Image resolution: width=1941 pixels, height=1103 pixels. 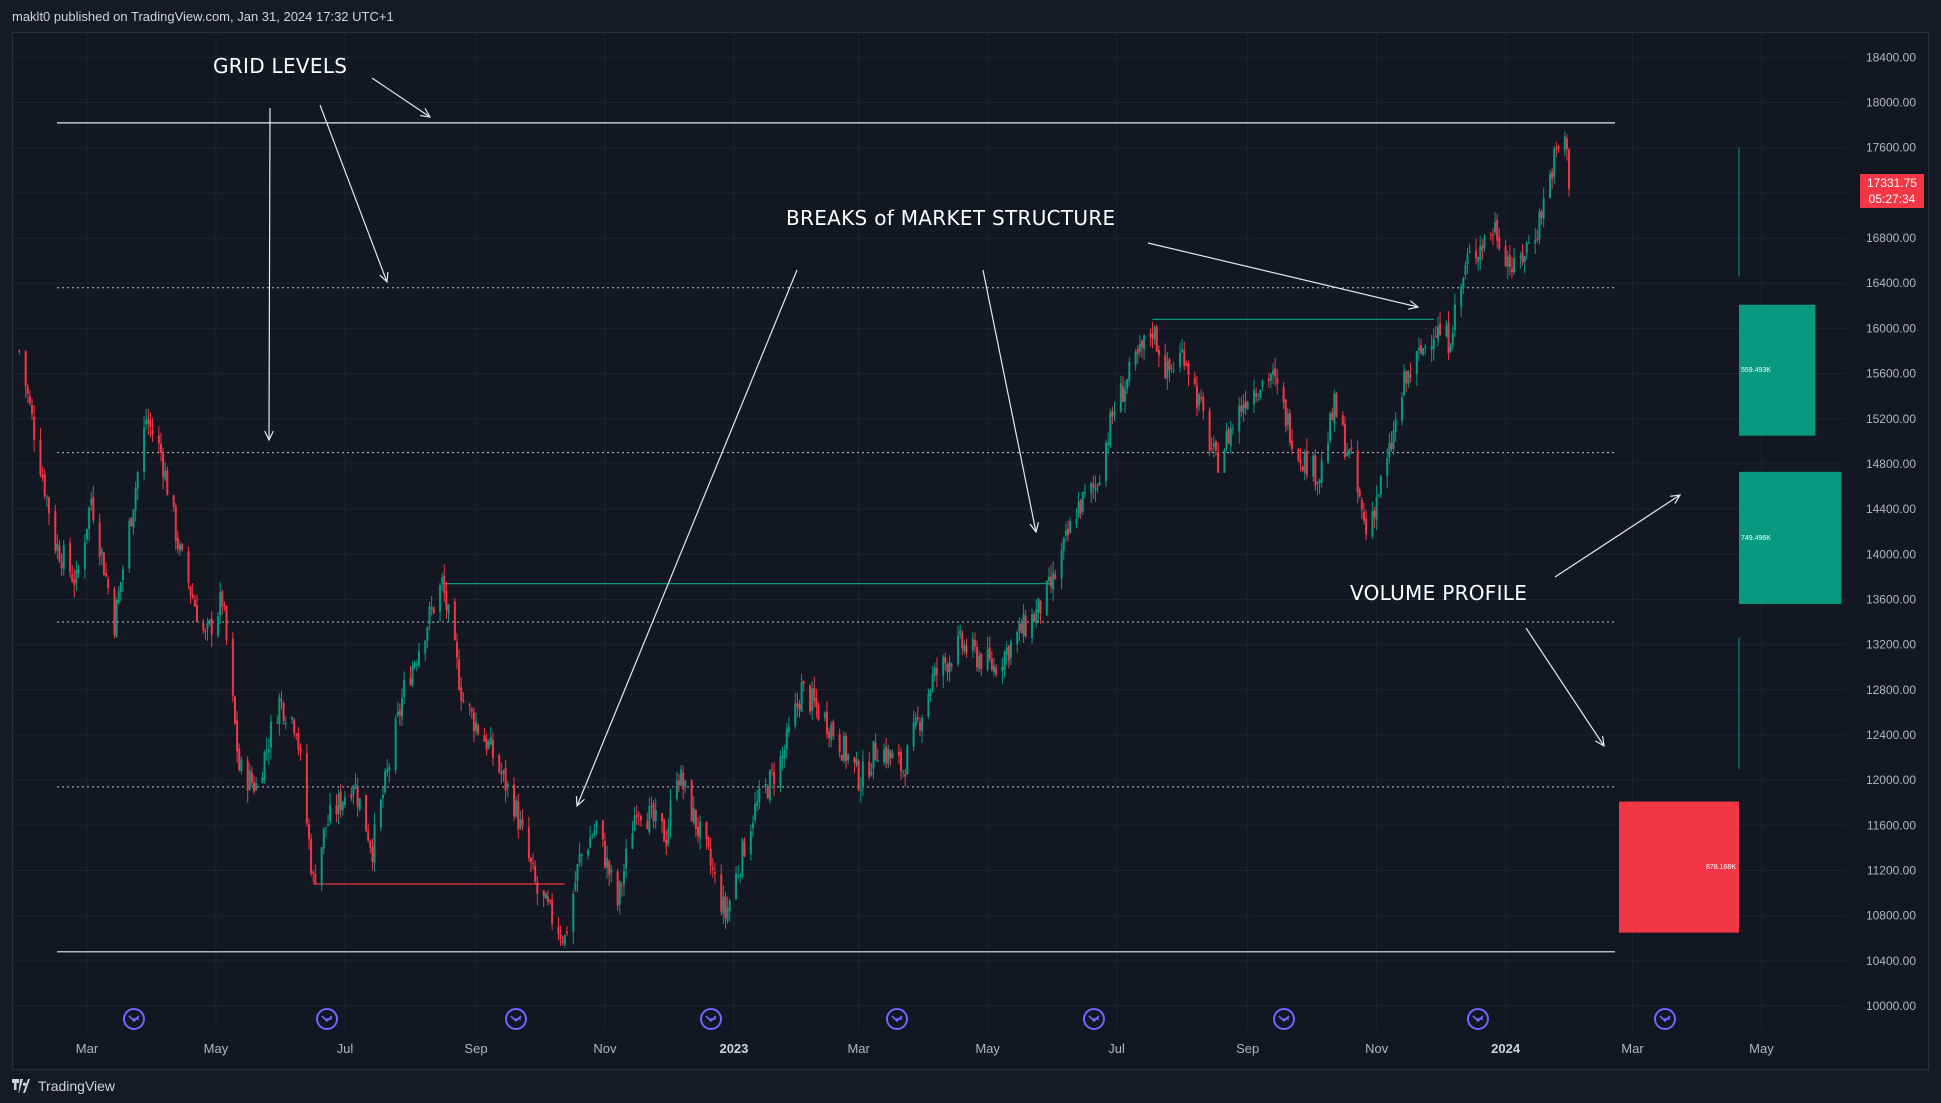 What do you see at coordinates (1891, 283) in the screenshot?
I see `y-tick-label: 16400.00` at bounding box center [1891, 283].